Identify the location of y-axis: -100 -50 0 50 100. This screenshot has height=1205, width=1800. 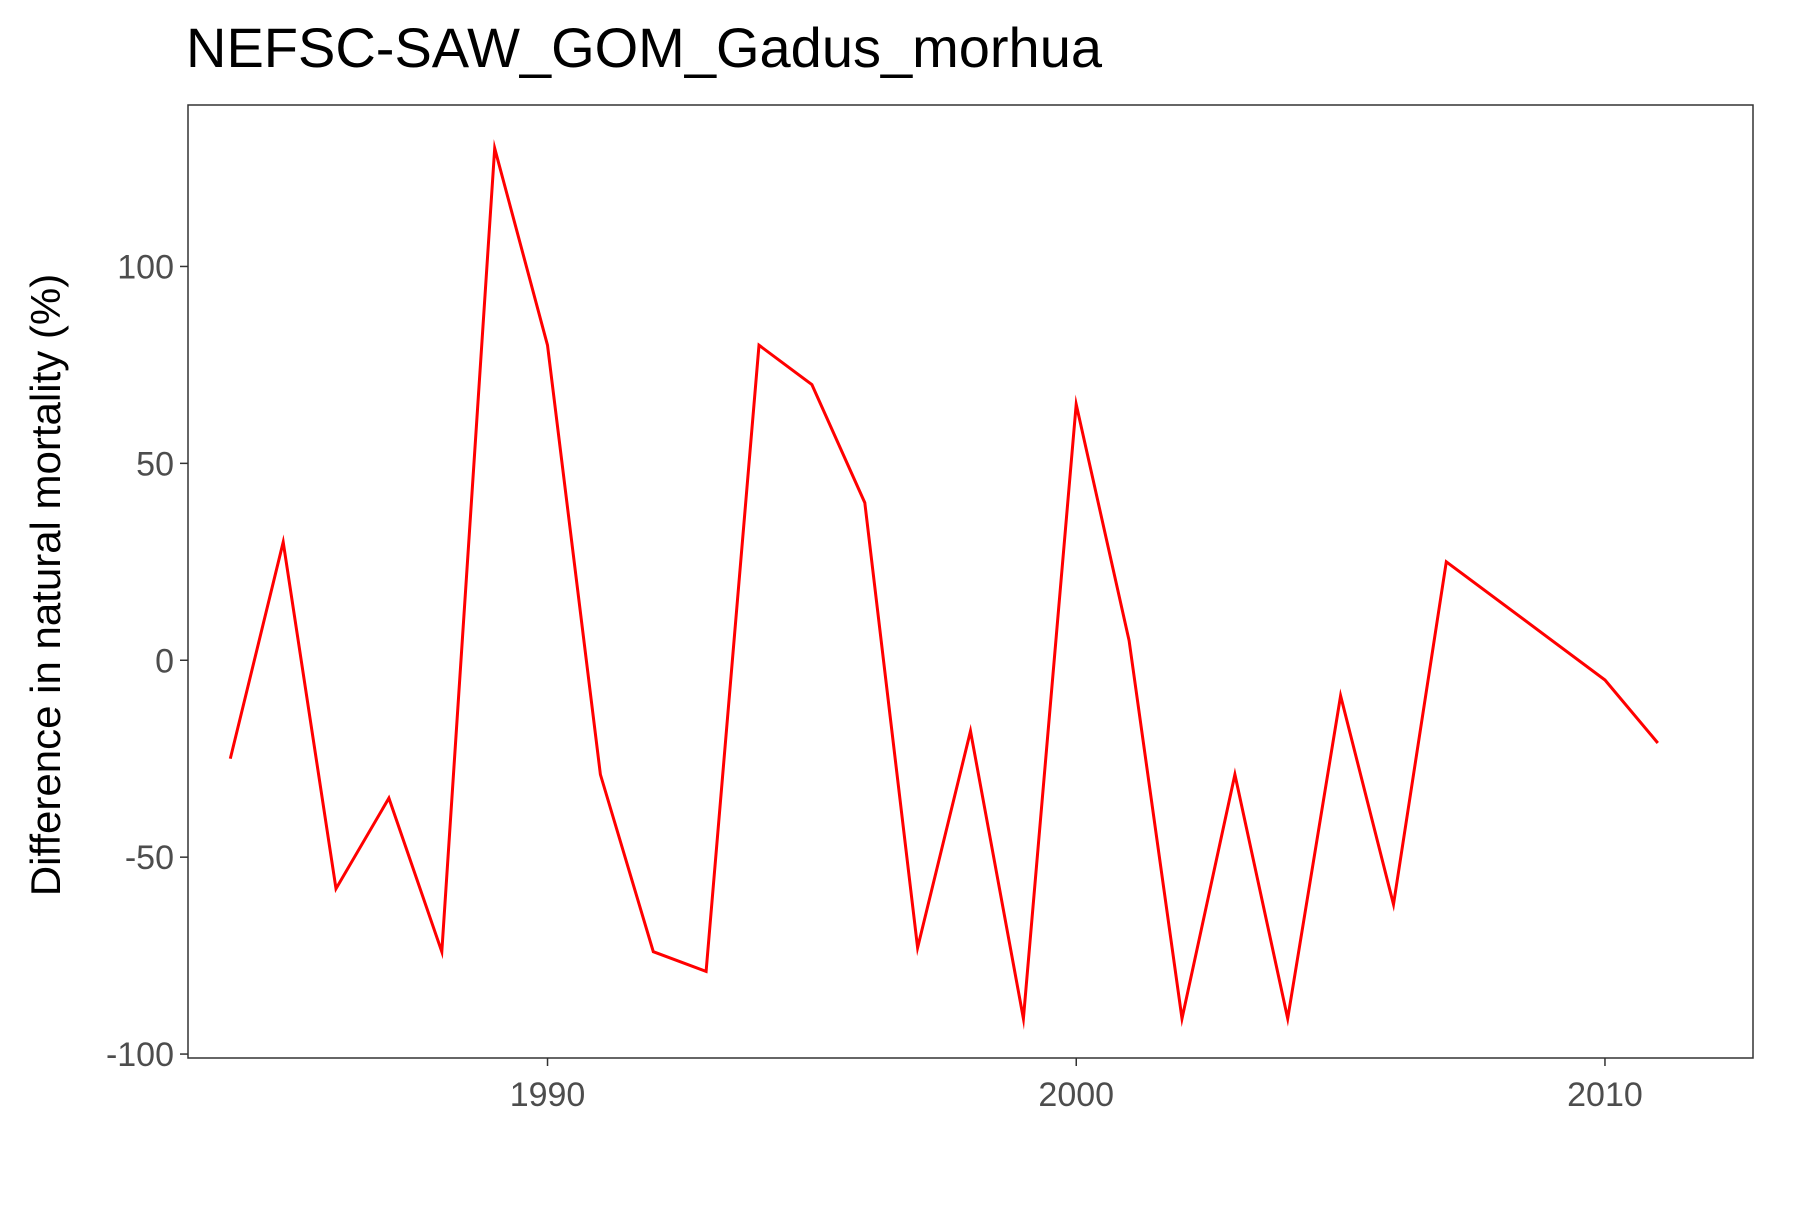
(147, 661).